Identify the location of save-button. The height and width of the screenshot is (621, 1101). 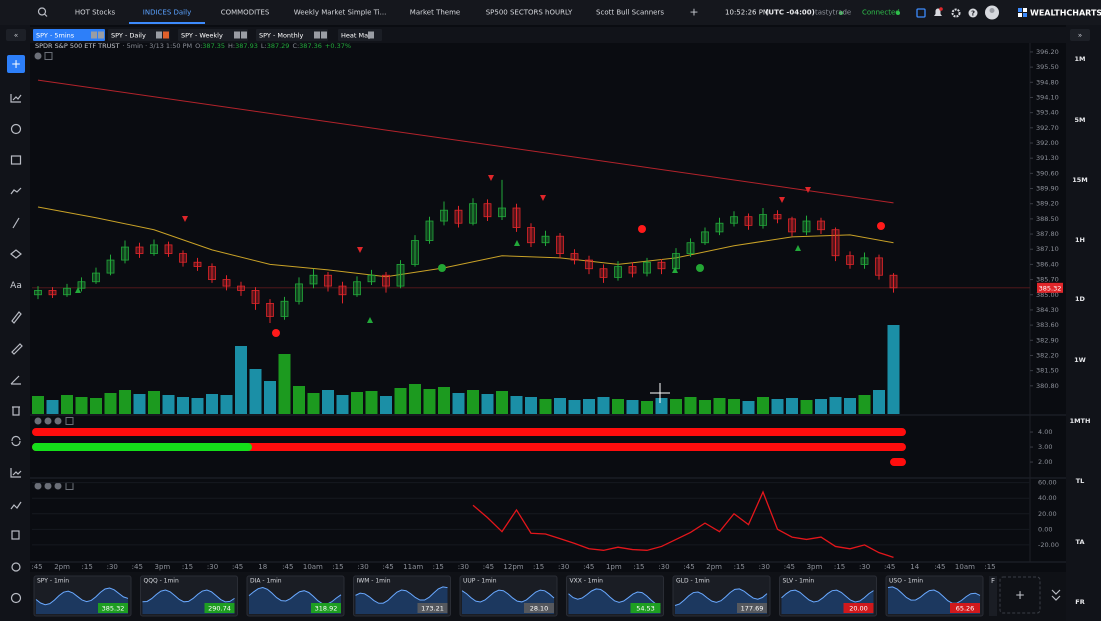
(921, 13).